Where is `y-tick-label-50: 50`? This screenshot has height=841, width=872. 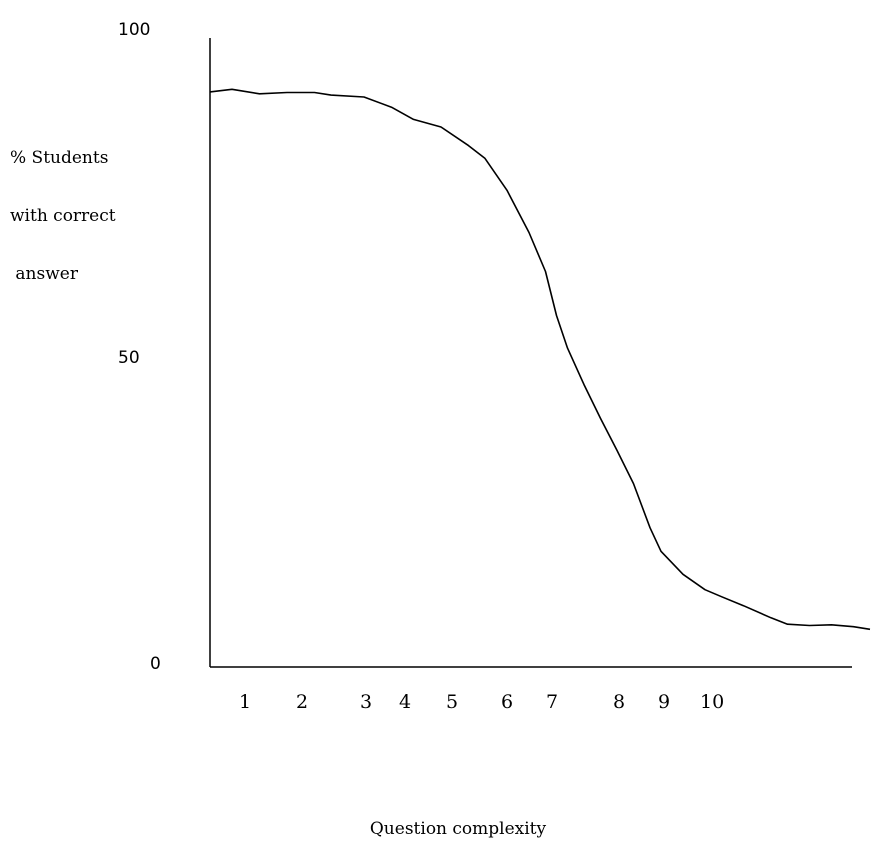
y-tick-label-50: 50 is located at coordinates (129, 358).